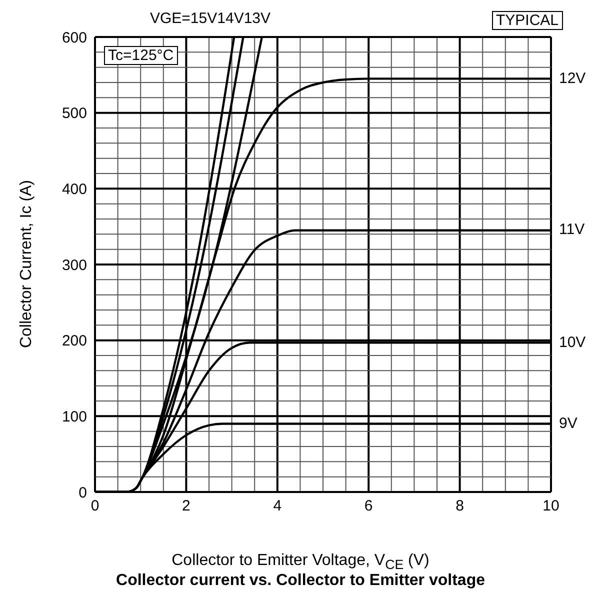 This screenshot has height=599, width=601. What do you see at coordinates (141, 55) in the screenshot?
I see `annotation: Tc=125°C` at bounding box center [141, 55].